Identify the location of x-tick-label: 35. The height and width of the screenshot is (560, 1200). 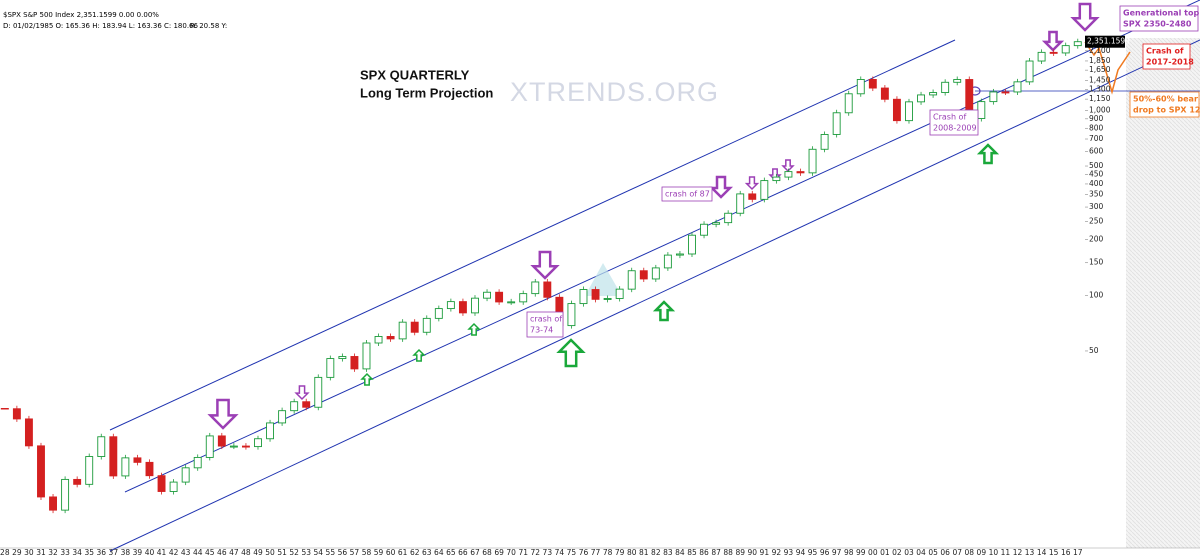
(89, 552).